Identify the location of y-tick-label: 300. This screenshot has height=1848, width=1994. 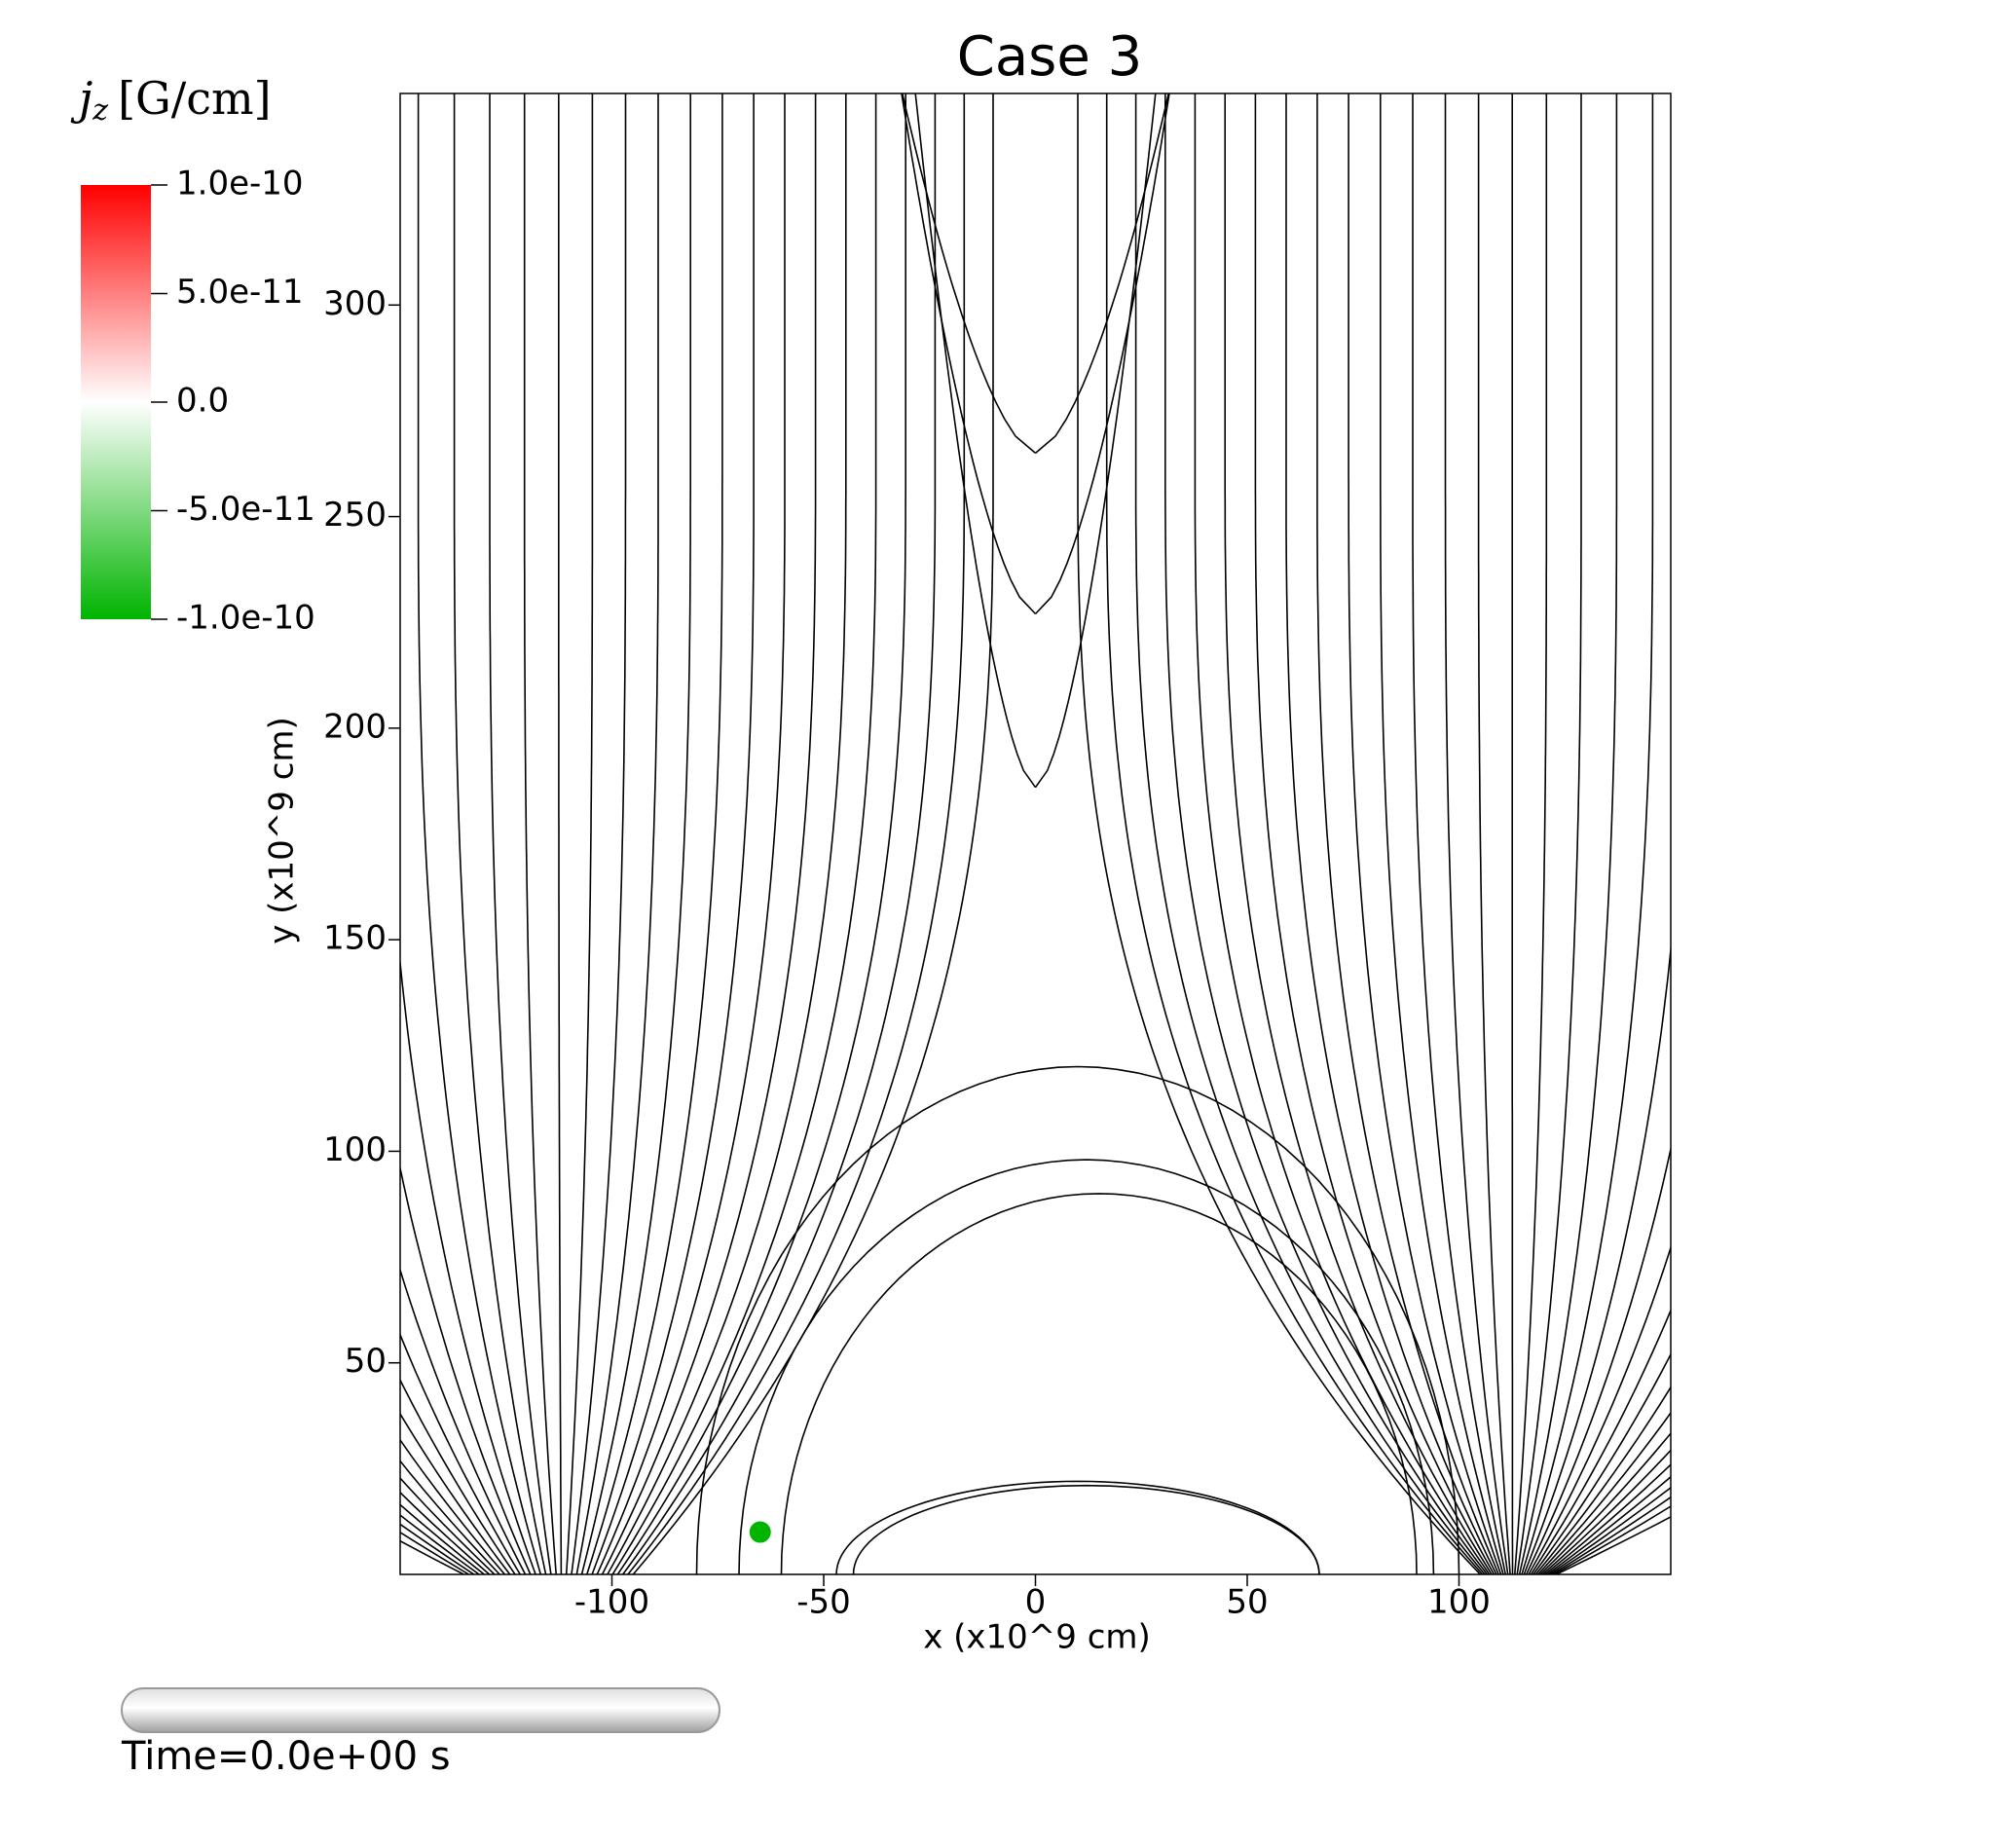
(355, 303).